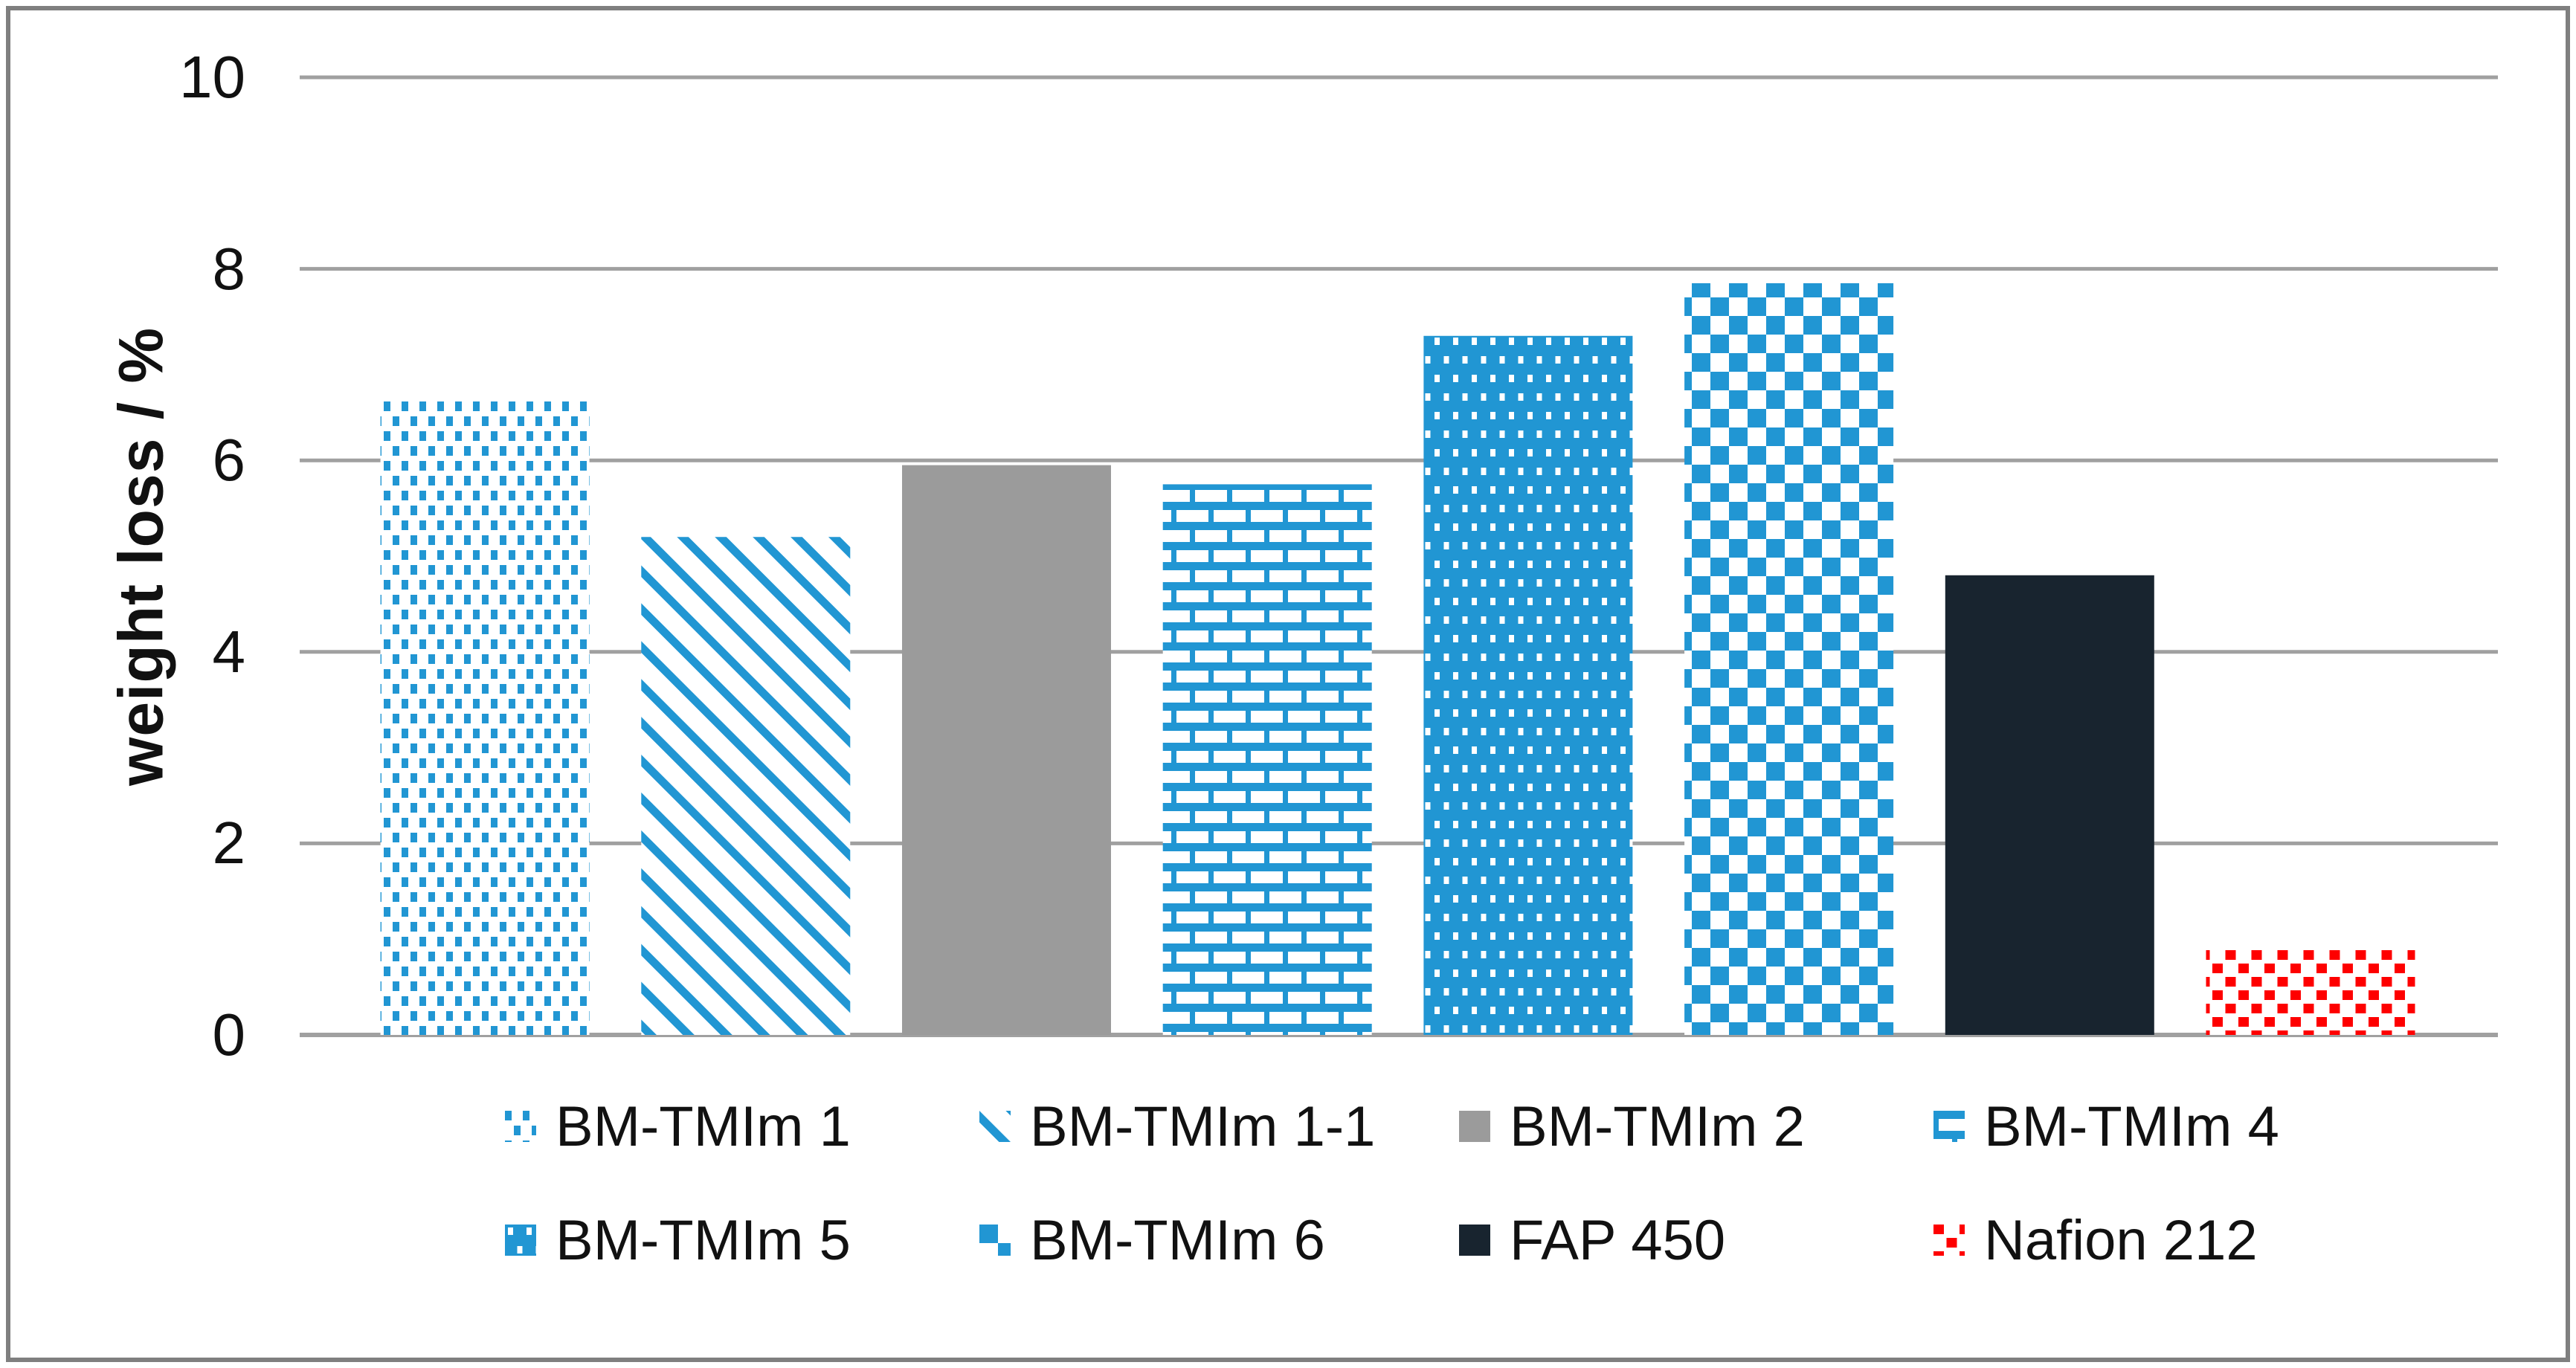  I want to click on y-tick-label: 0, so click(229, 1034).